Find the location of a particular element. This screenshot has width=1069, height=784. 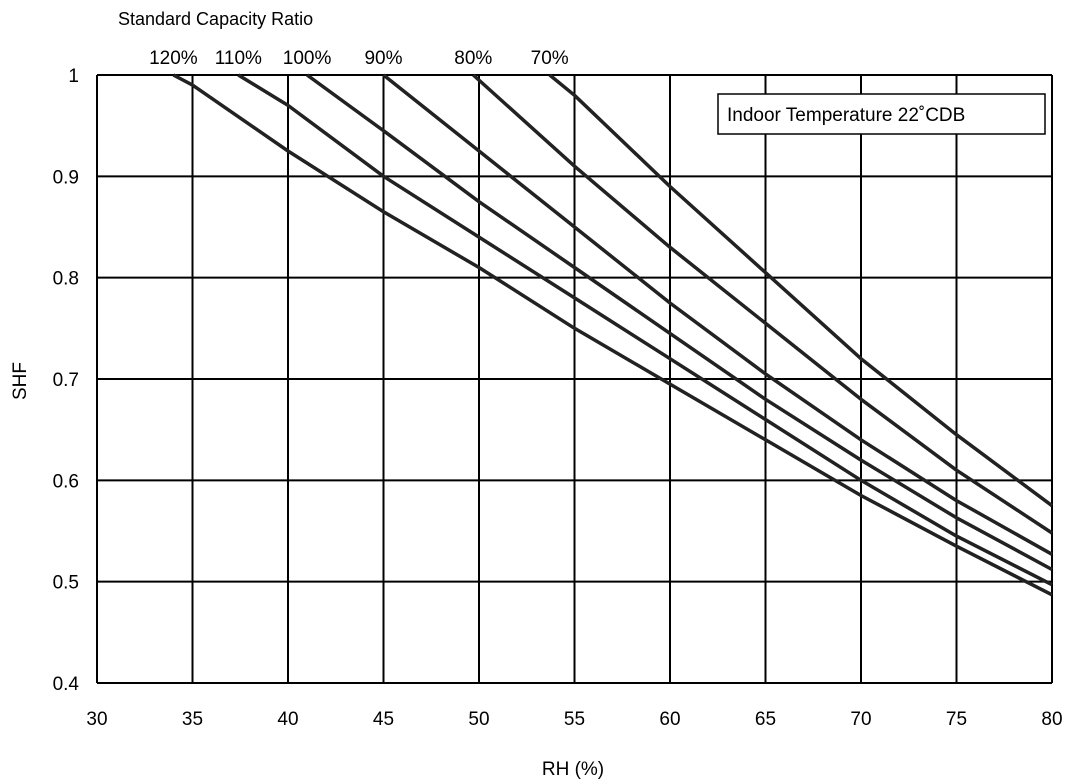

capacity-ratio-label: 110% is located at coordinates (238, 58).